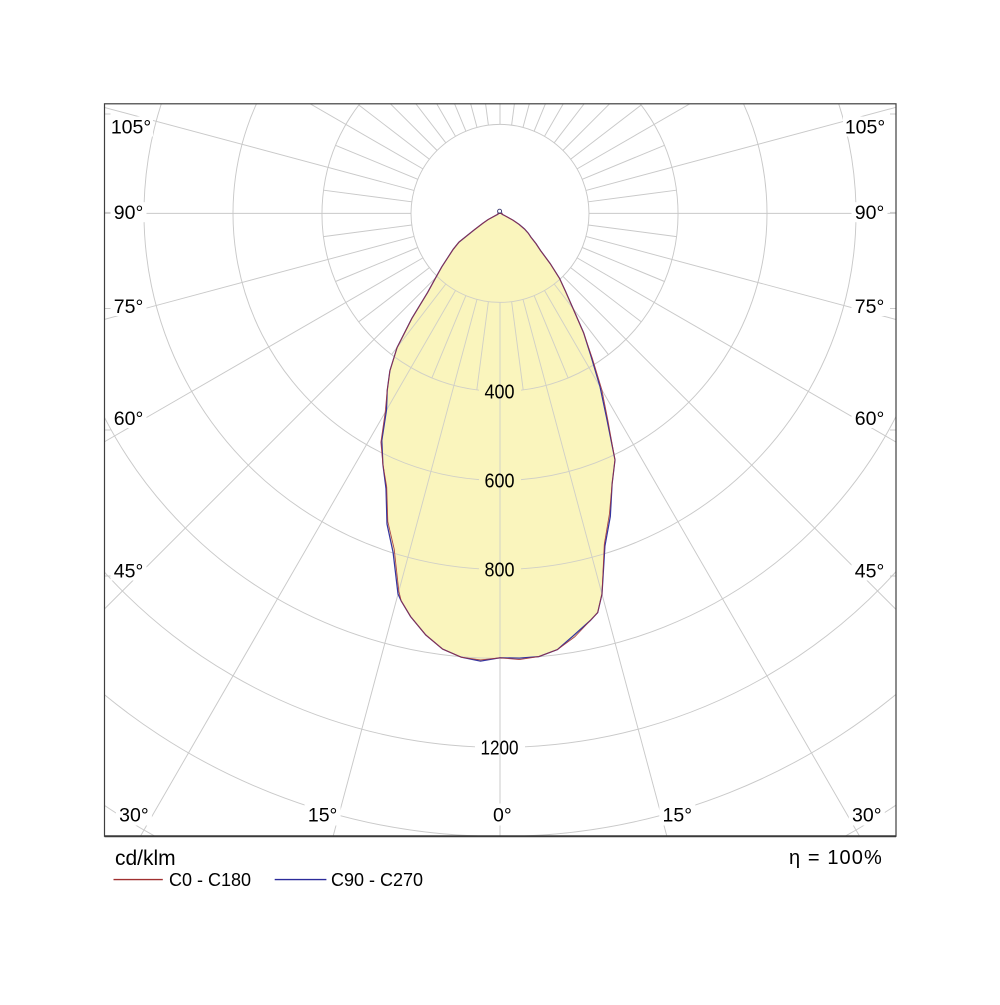 The width and height of the screenshot is (1000, 1005). I want to click on svg-text: η = 100%, so click(836, 858).